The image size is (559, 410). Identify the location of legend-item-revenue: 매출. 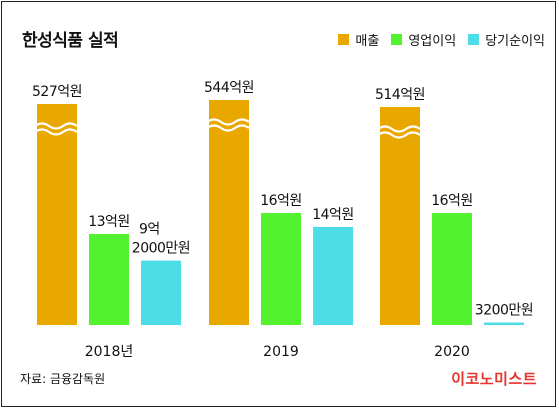
(358, 39).